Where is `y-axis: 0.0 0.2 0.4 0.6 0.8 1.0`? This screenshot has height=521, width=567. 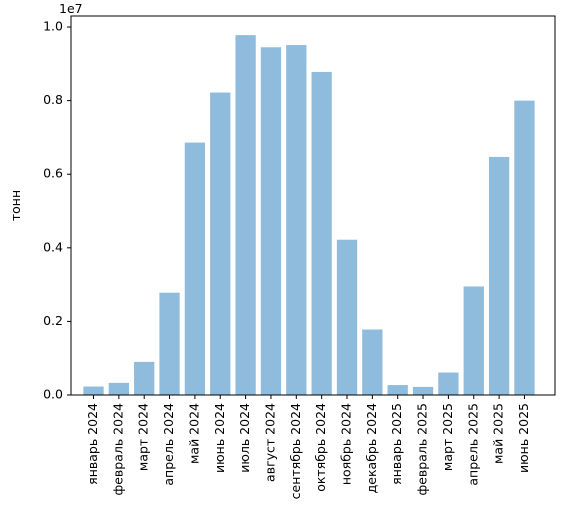
y-axis: 0.0 0.2 0.4 0.6 0.8 1.0 is located at coordinates (57, 210).